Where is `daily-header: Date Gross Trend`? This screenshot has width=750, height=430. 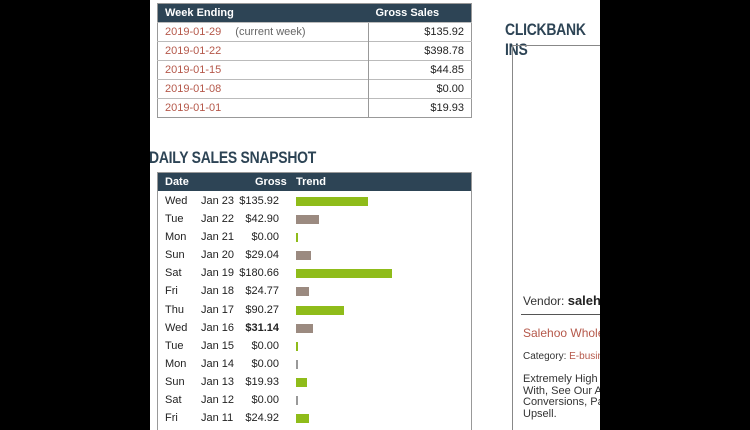 daily-header: Date Gross Trend is located at coordinates (314, 182).